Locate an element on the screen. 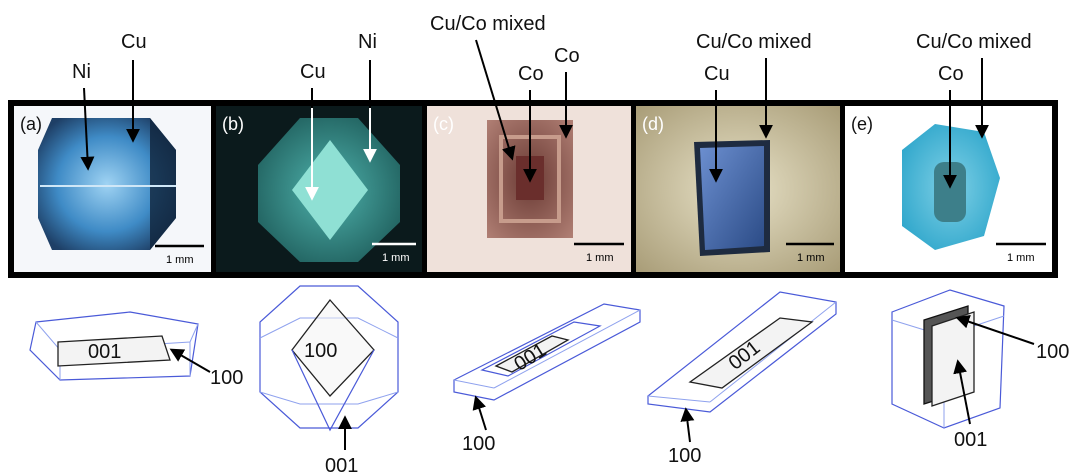  panel-a-crystal is located at coordinates (107, 184).